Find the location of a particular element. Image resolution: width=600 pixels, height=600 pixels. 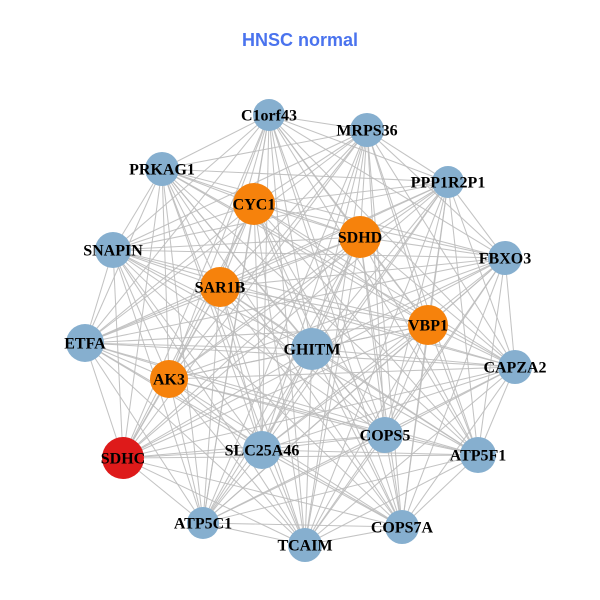

chart-title: HNSC normal is located at coordinates (299, 40).